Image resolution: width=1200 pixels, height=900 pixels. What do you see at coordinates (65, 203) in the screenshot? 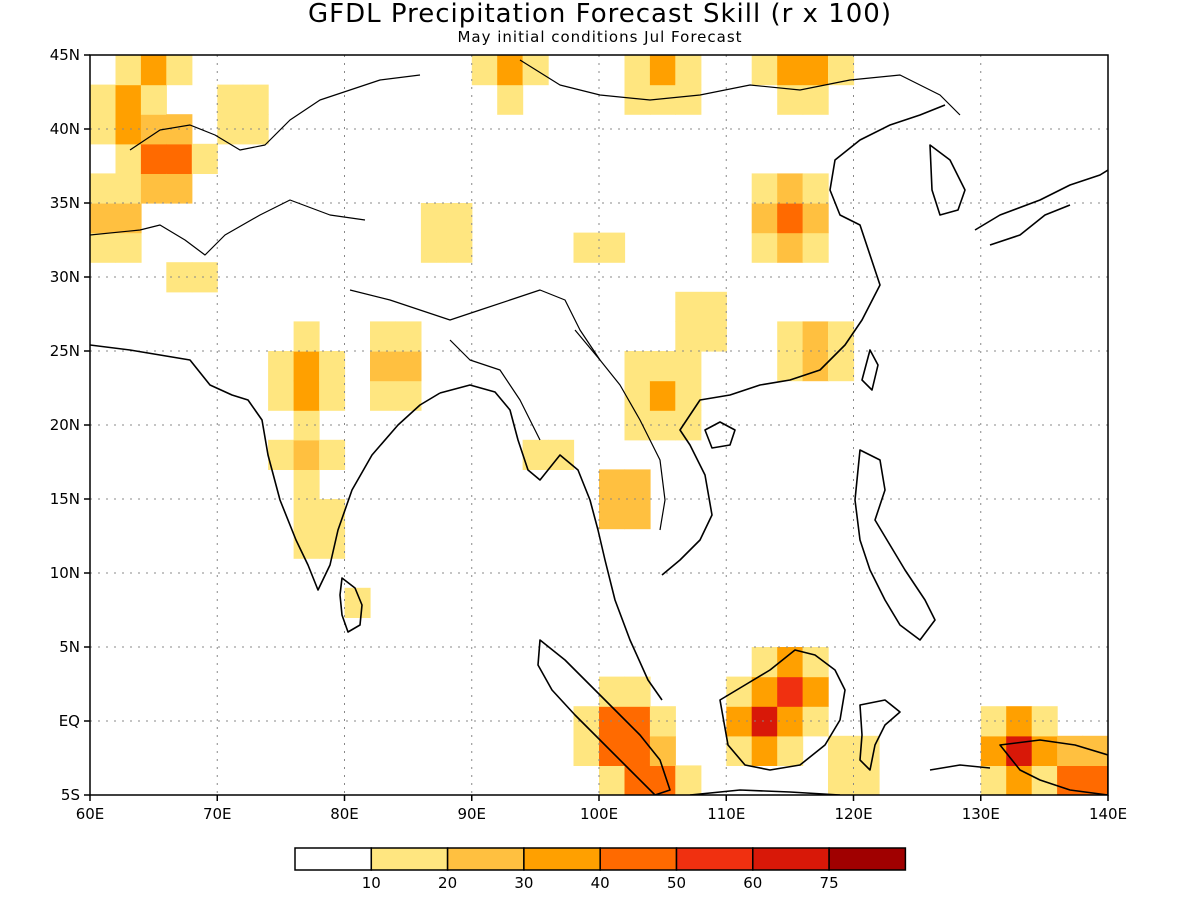
I see `y-tick-label: 35N` at bounding box center [65, 203].